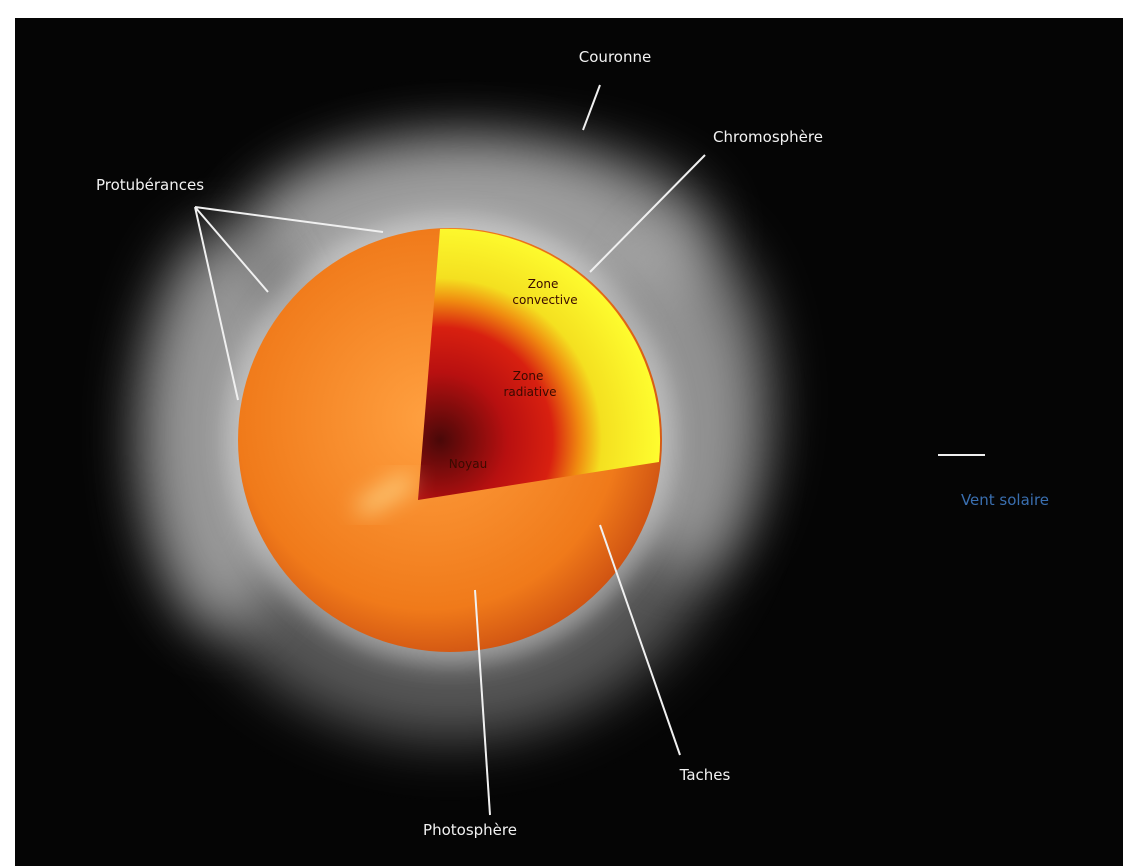 This screenshot has width=1123, height=866. What do you see at coordinates (539, 364) in the screenshot?
I see `cutaway` at bounding box center [539, 364].